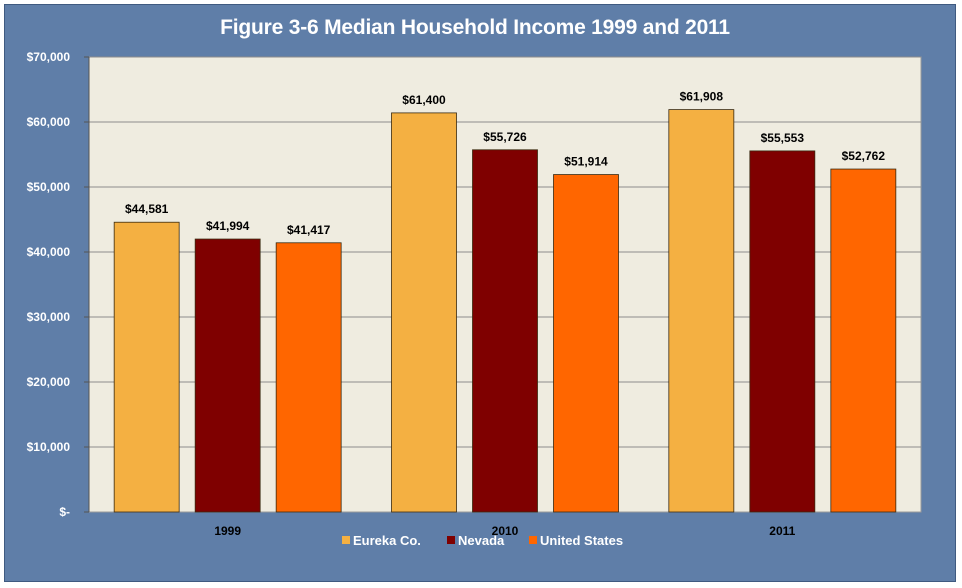 The height and width of the screenshot is (588, 962). I want to click on y-tick-label: $70,000, so click(49, 57).